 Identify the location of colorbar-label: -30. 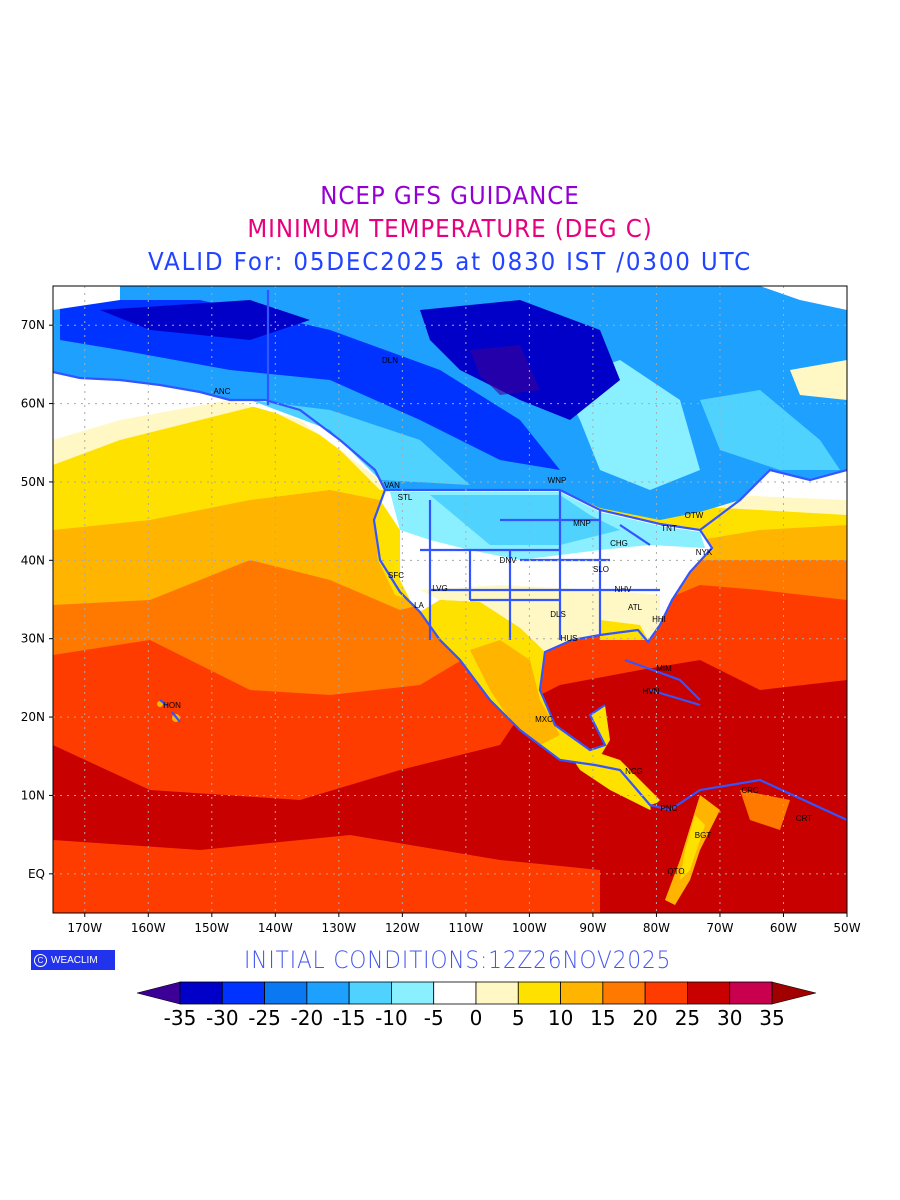
(222, 1018).